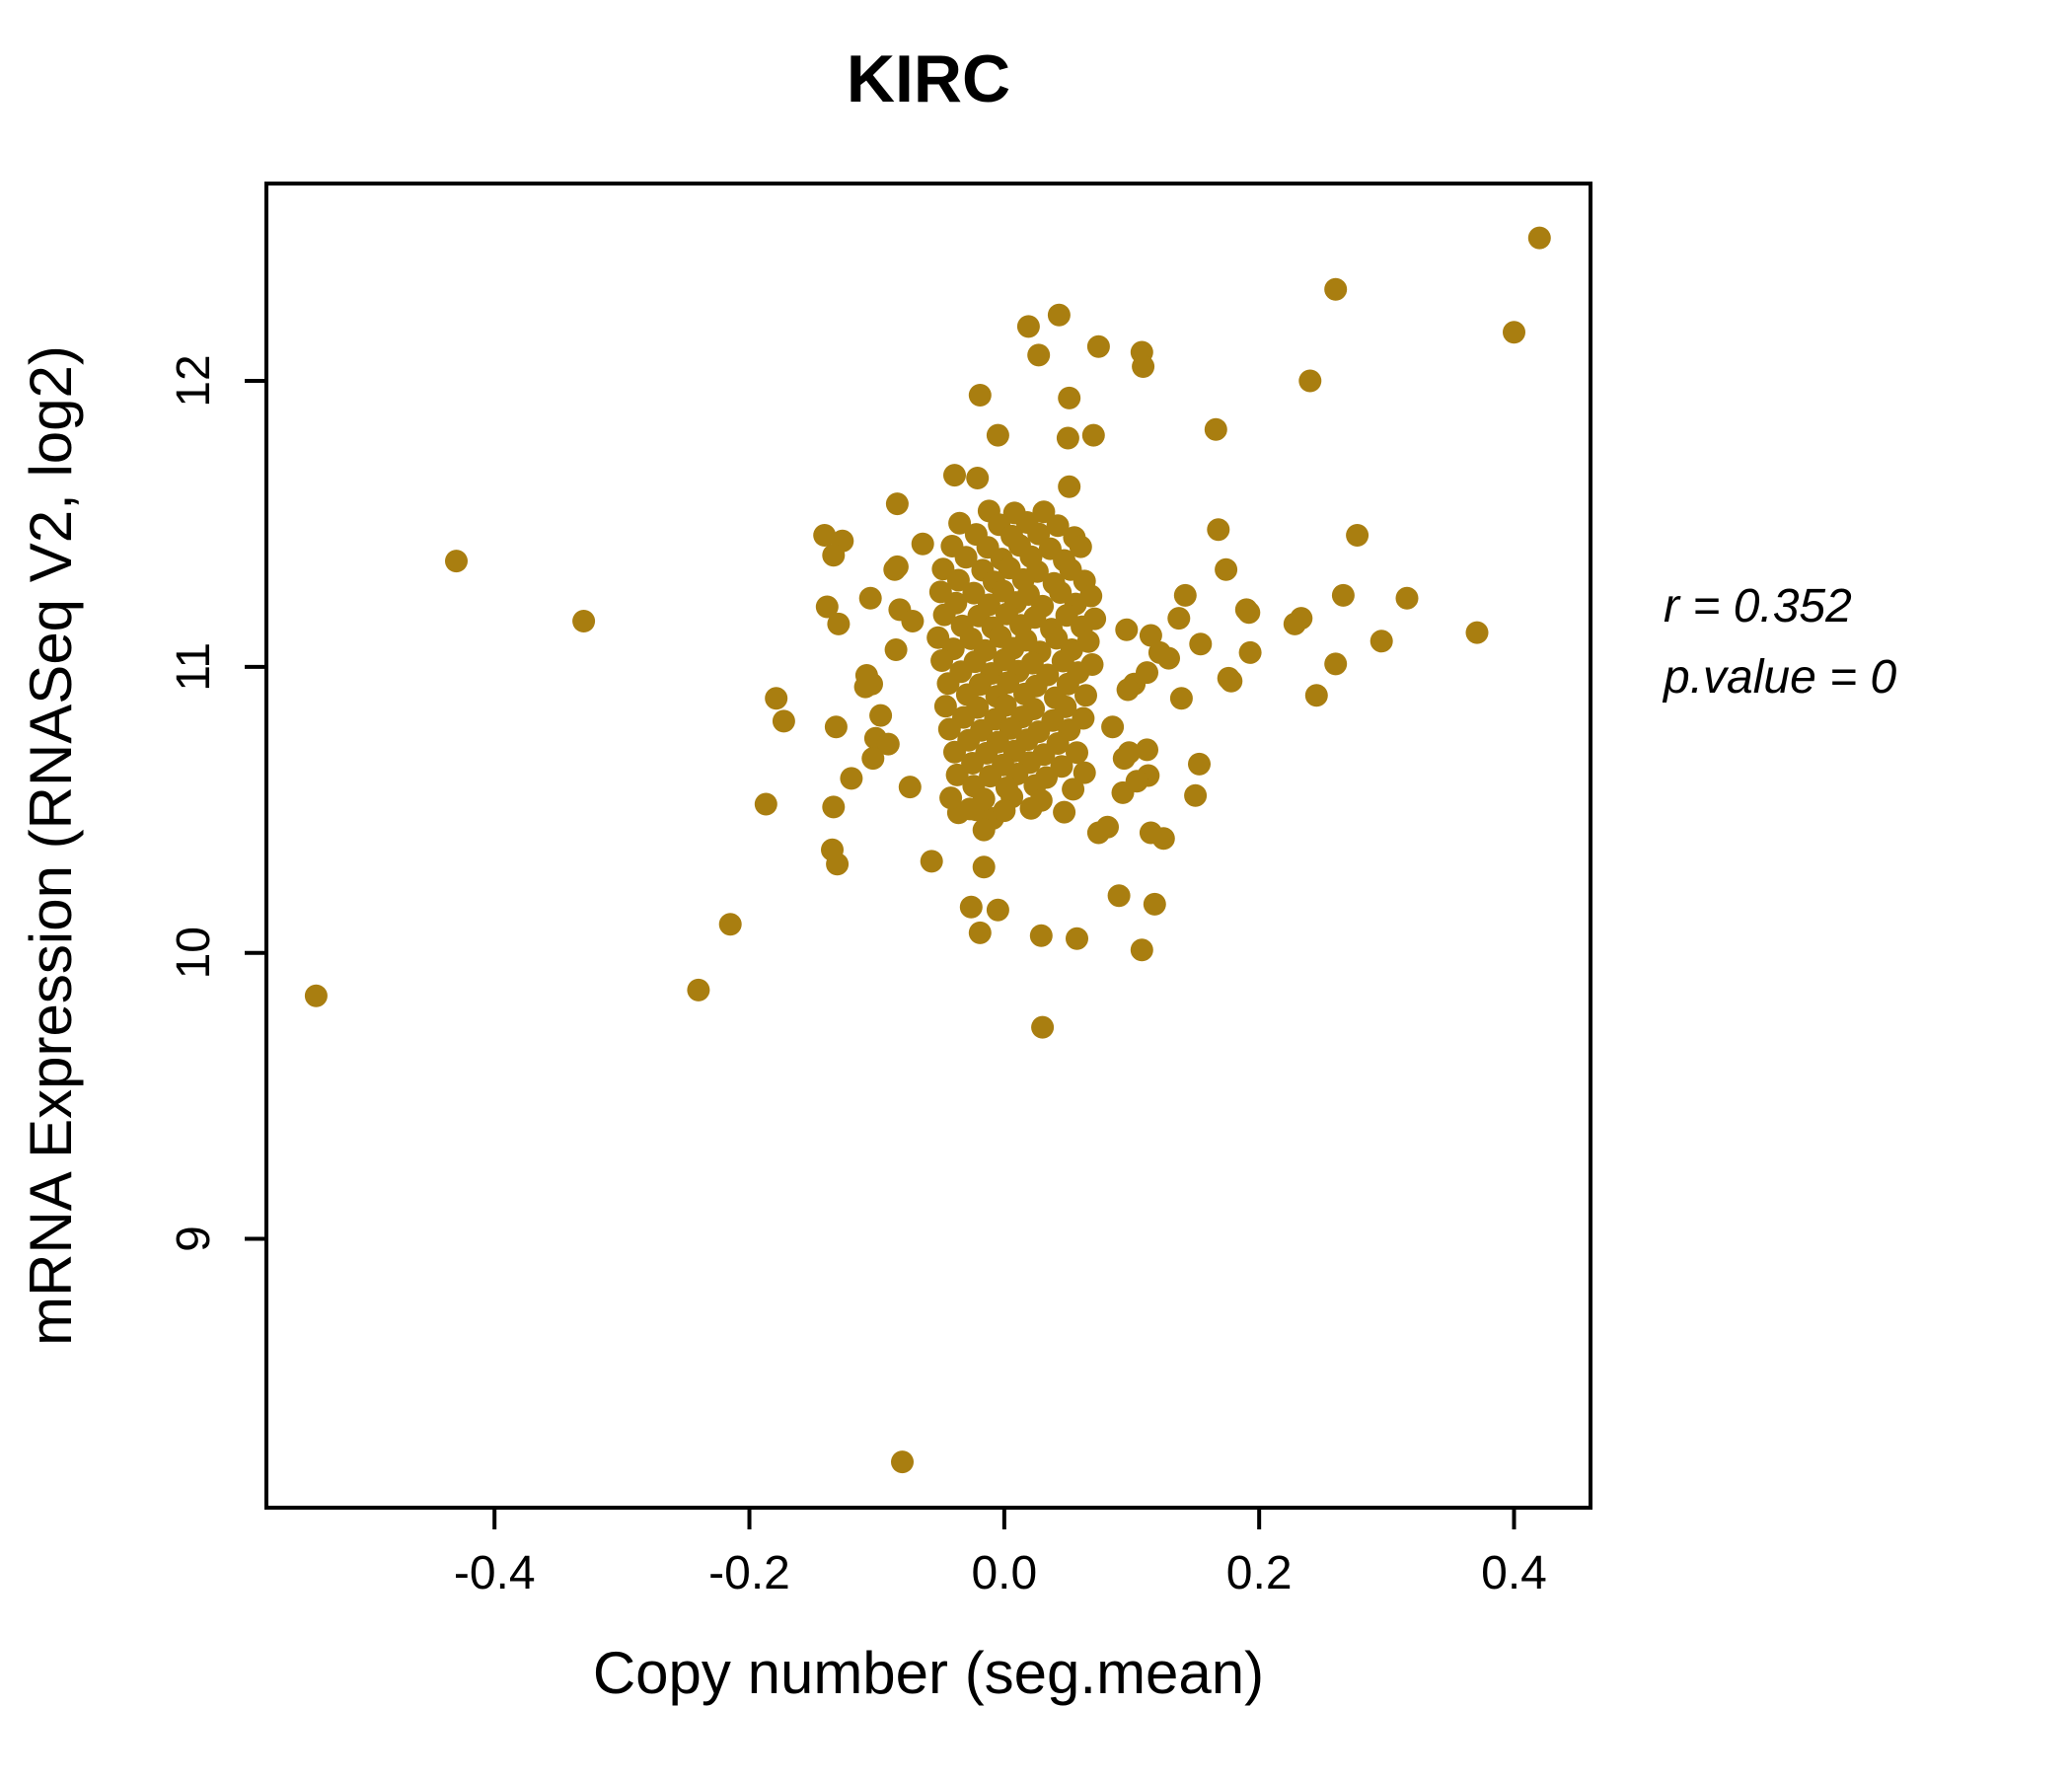 This screenshot has width=2072, height=1781. What do you see at coordinates (495, 1573) in the screenshot?
I see `x-tick-label: -0.4` at bounding box center [495, 1573].